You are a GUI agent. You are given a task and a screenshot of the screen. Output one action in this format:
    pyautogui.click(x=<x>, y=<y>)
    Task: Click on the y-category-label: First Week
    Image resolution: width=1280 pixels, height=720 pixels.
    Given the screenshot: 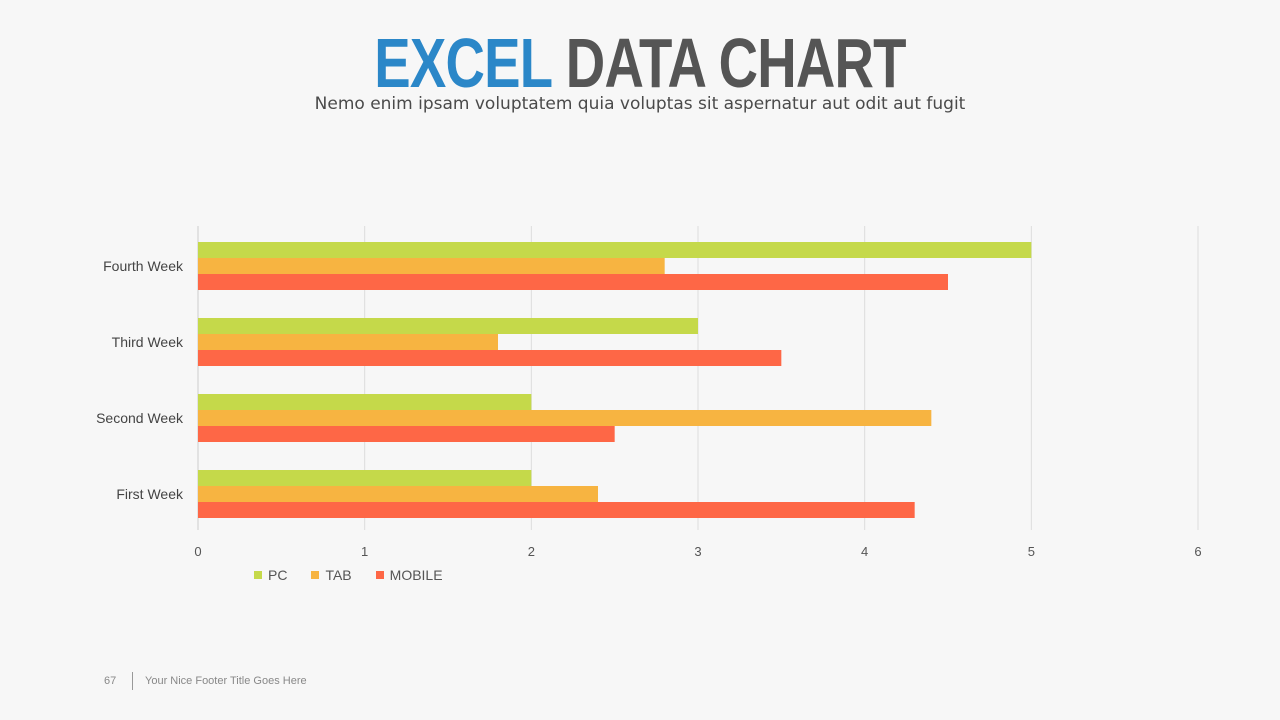 What is the action you would take?
    pyautogui.click(x=150, y=494)
    